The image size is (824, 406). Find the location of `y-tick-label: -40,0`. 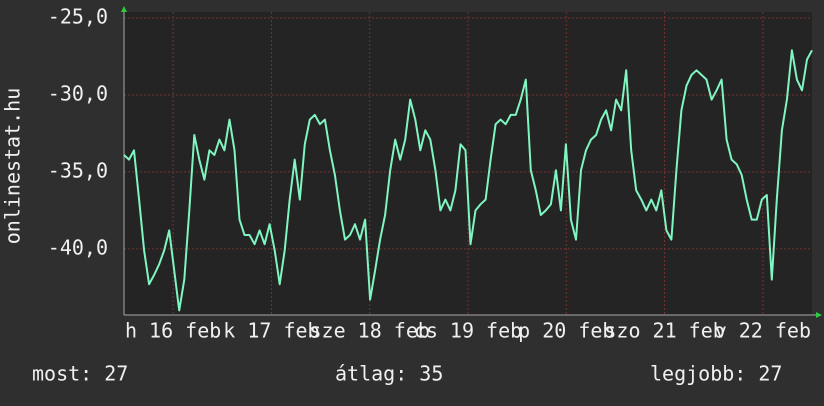

y-tick-label: -40,0 is located at coordinates (78, 247).